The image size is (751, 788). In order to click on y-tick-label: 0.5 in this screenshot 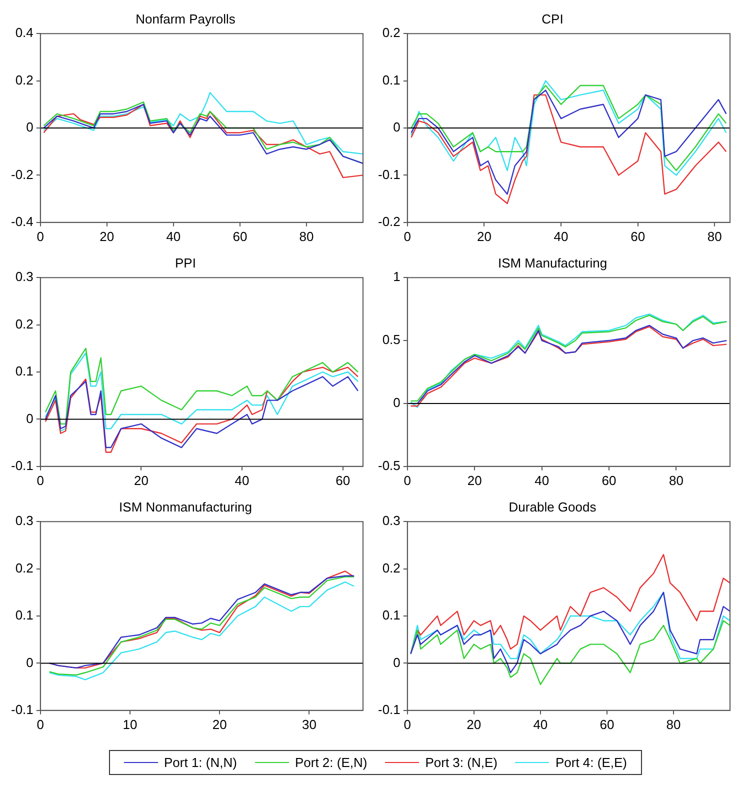, I will do `click(391, 340)`.